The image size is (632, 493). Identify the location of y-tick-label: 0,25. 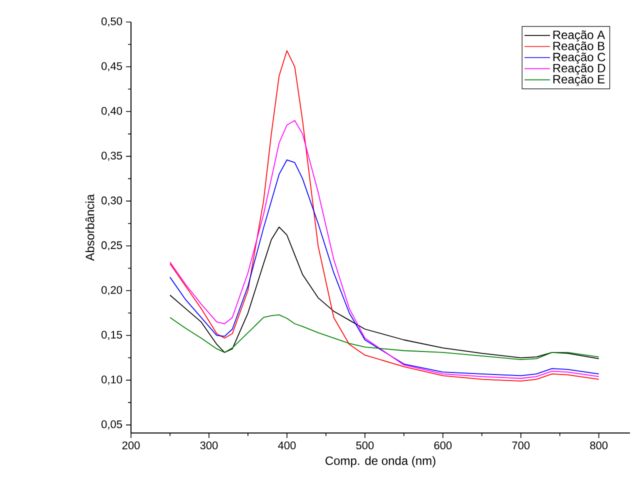
(112, 245).